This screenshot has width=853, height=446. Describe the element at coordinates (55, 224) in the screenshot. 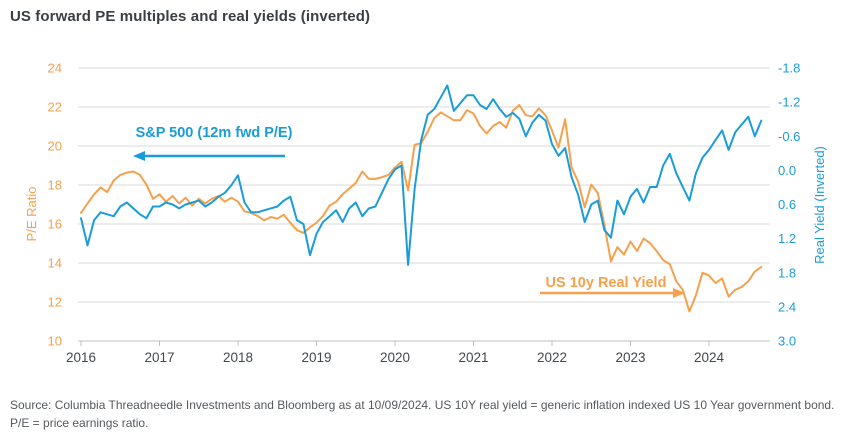

I see `left-tick-label: 16` at that location.